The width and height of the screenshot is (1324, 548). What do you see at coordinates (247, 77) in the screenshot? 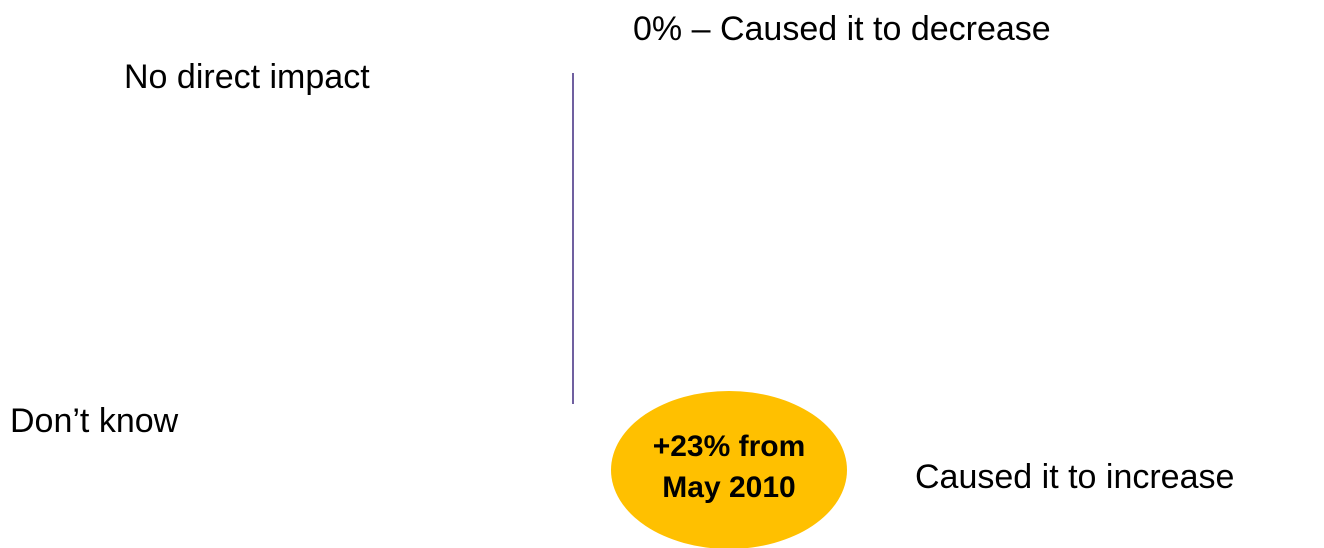
I see `no-impact-label: No direct impact` at bounding box center [247, 77].